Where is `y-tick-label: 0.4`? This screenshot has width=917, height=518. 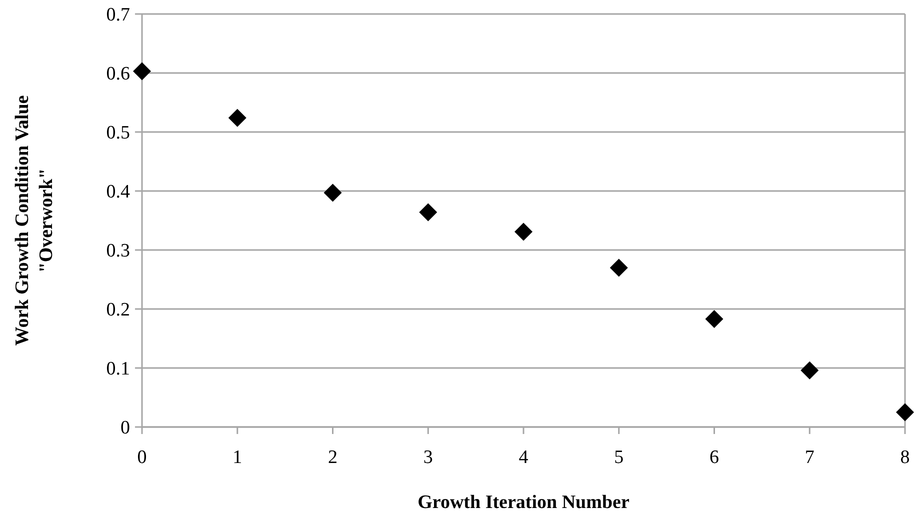 y-tick-label: 0.4 is located at coordinates (118, 192).